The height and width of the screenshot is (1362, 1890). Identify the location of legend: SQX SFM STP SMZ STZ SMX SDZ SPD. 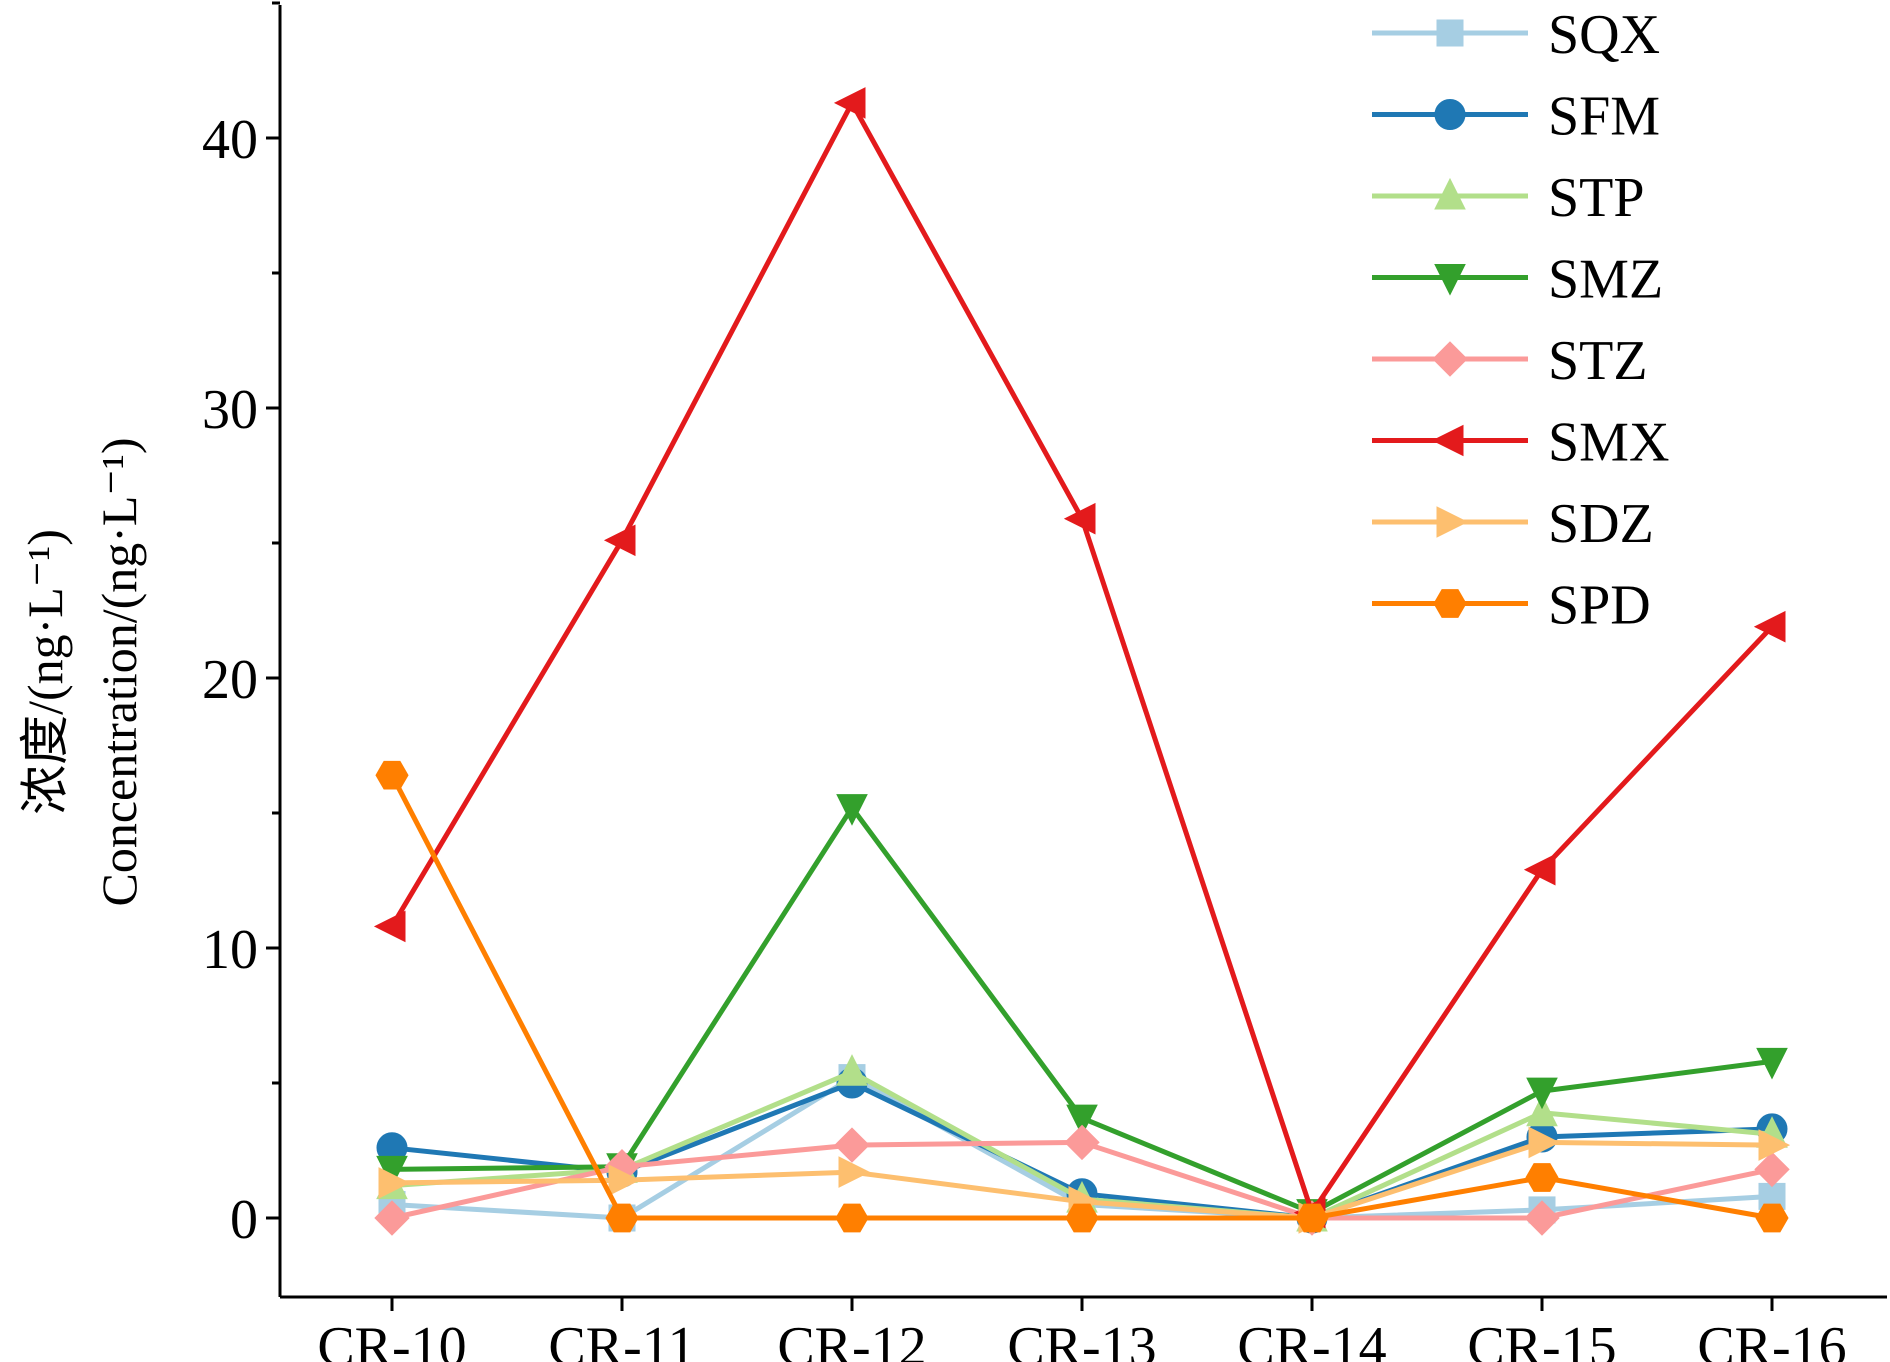
(1520, 320).